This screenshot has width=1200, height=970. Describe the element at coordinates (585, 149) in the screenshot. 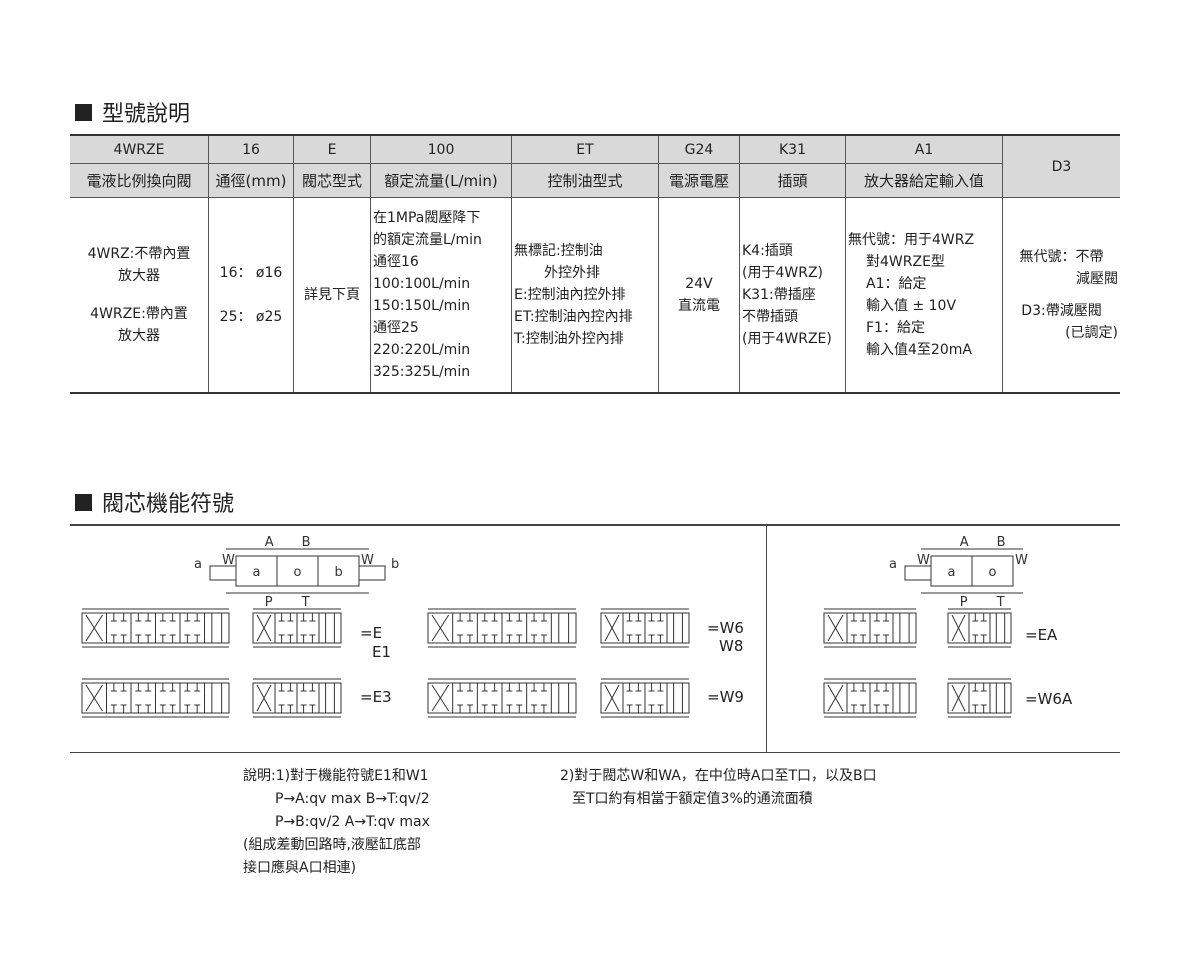

I see `code-cell: ET` at that location.